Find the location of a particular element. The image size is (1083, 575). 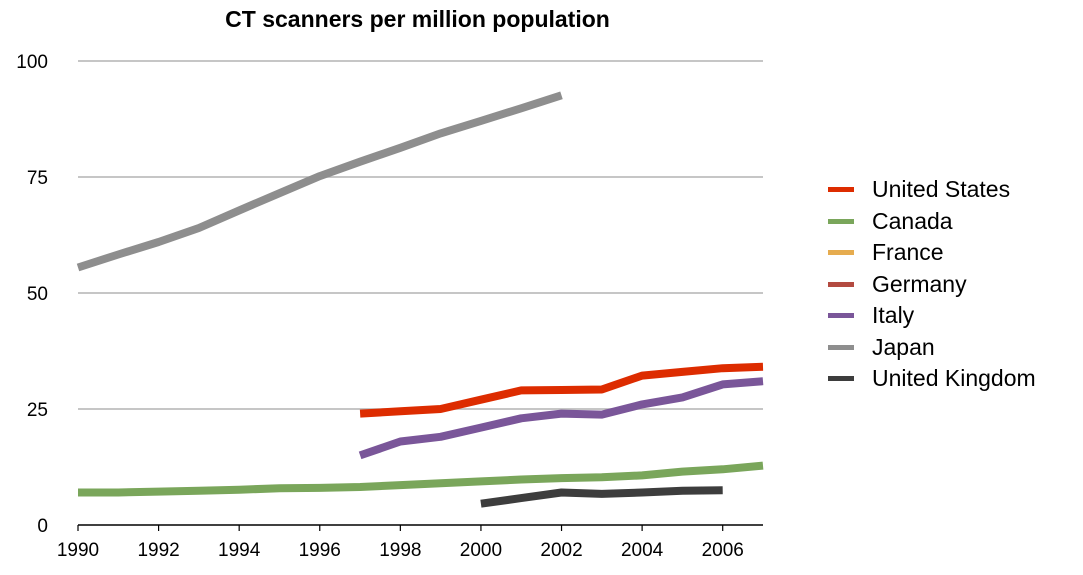

legend-label: France is located at coordinates (908, 252).